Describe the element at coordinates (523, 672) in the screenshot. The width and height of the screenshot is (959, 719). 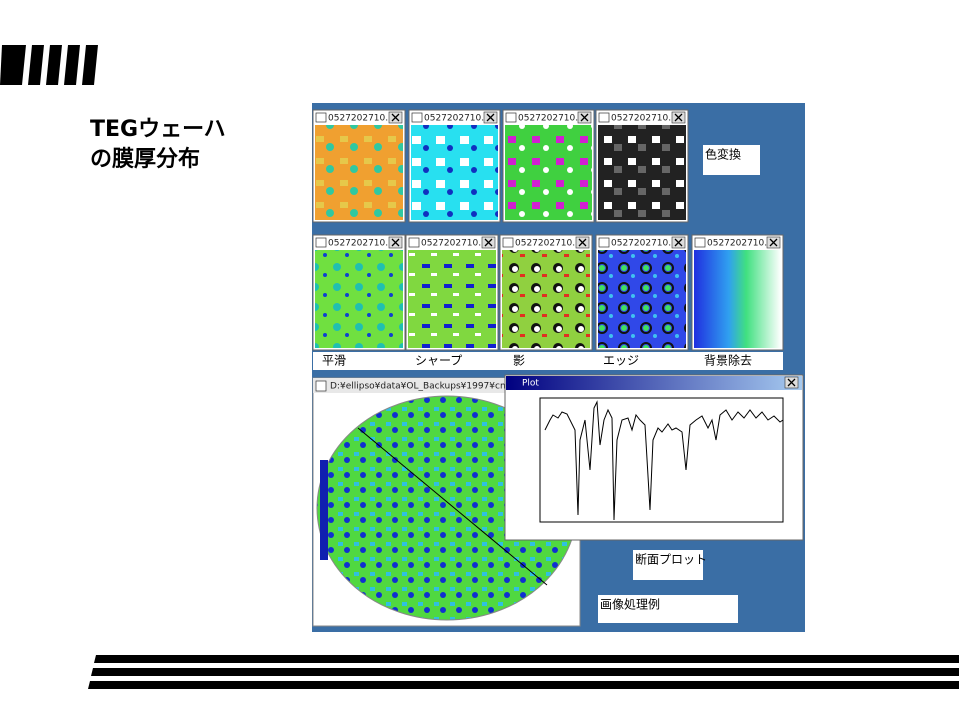
I see `footer-stripes` at that location.